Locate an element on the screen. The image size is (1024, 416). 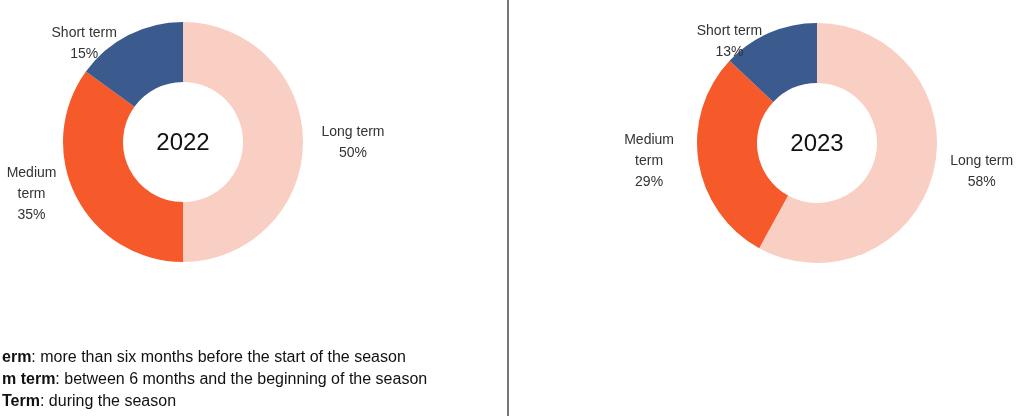
donut-slice is located at coordinates (743, 154).